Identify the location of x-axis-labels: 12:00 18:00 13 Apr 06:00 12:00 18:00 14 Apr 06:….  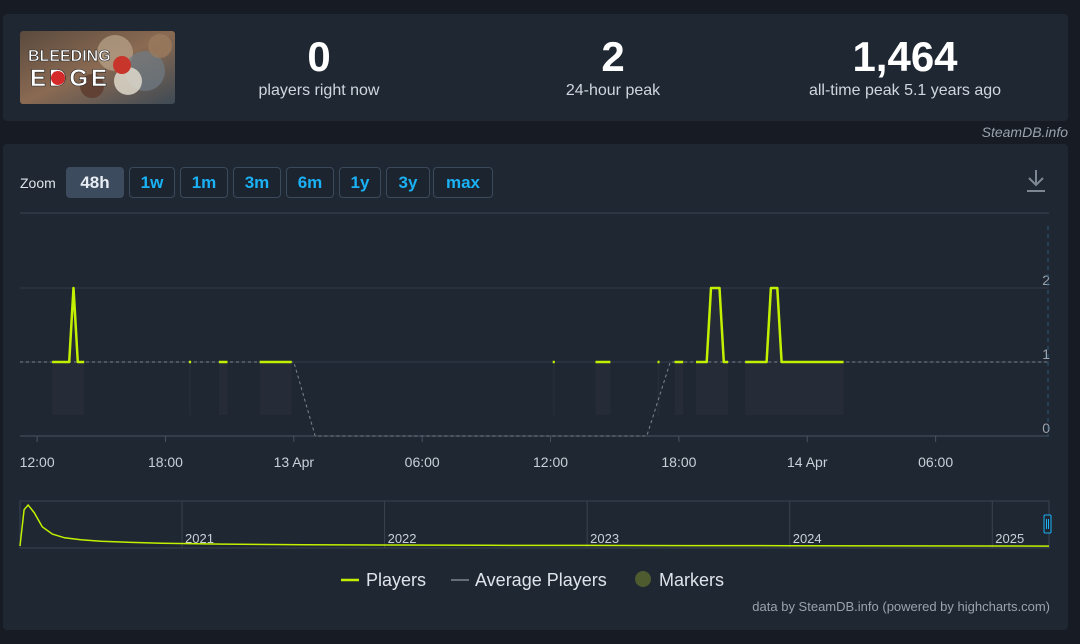
(486, 453).